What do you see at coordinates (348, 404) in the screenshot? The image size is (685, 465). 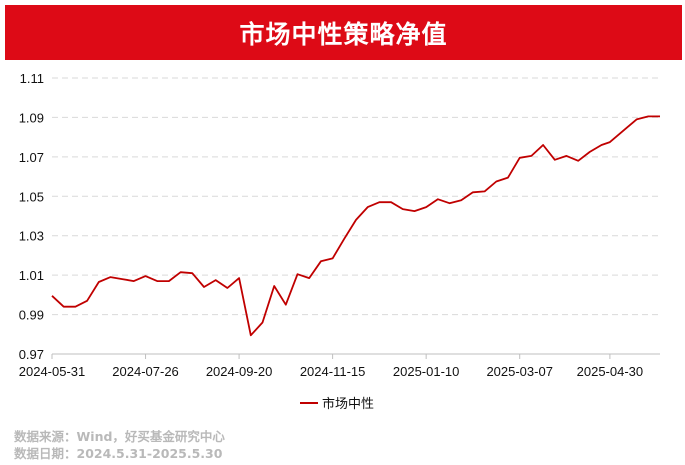 I see `legend-label: 市场中性` at bounding box center [348, 404].